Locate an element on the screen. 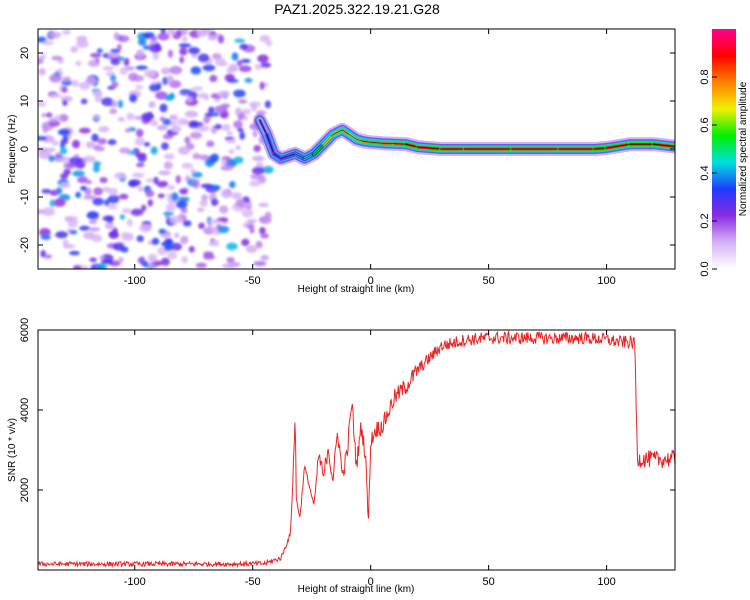 This screenshot has height=600, width=750. spectrogram-y-tick-label: -20 is located at coordinates (25, 245).